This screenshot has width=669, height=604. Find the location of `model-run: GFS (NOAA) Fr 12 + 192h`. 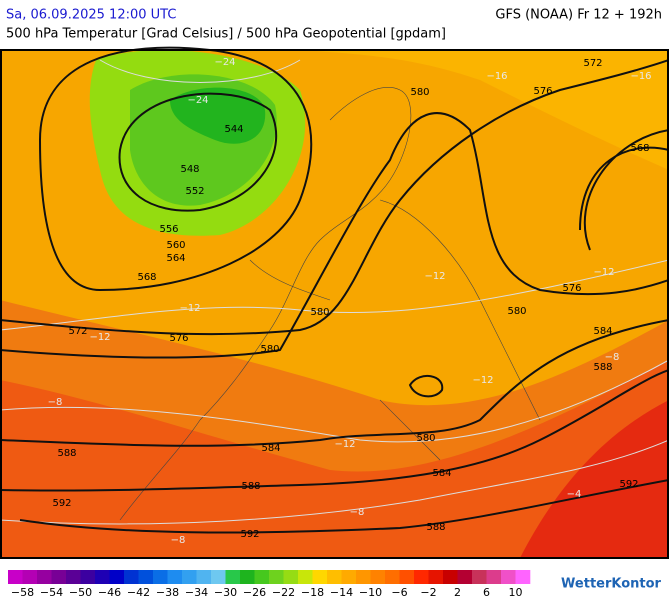

model-run: GFS (NOAA) Fr 12 + 192h is located at coordinates (578, 15).